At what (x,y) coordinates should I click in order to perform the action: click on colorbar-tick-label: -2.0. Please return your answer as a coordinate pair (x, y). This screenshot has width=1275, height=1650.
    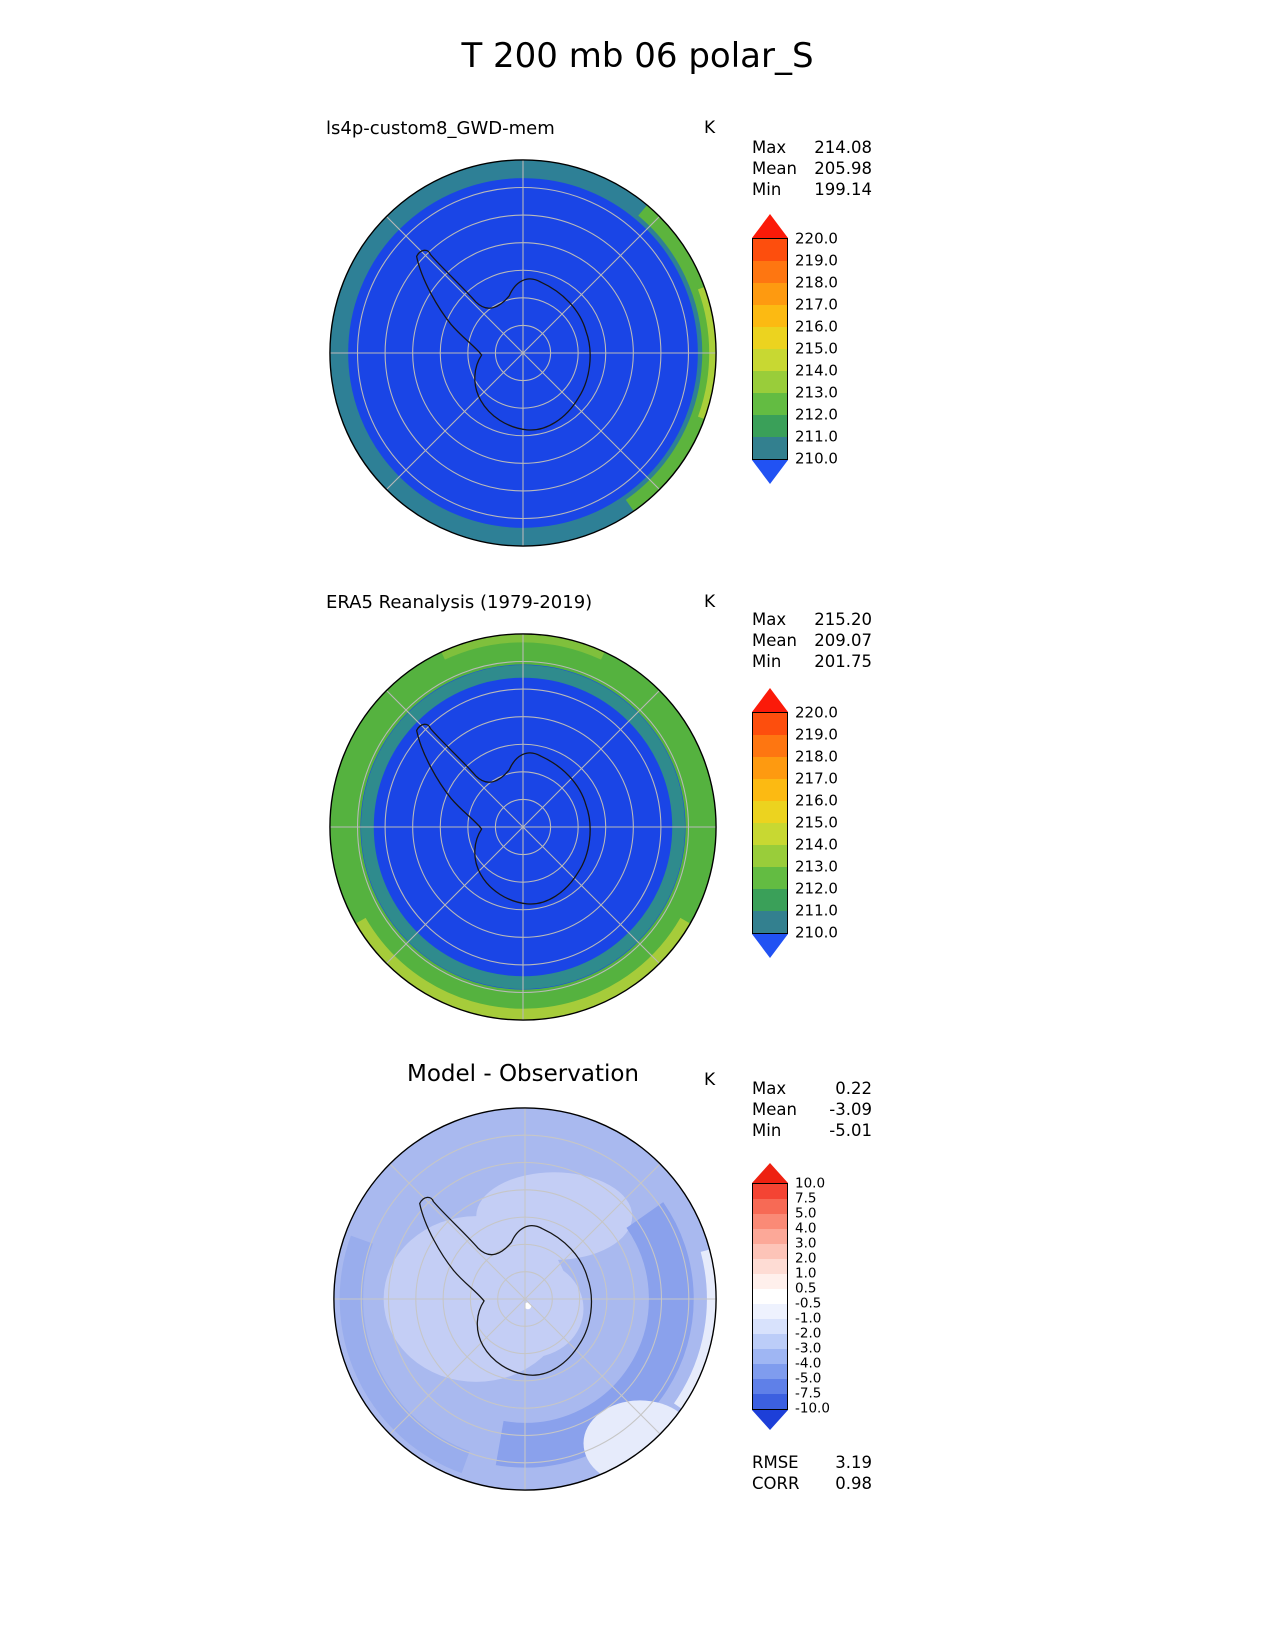
    Looking at the image, I should click on (808, 1333).